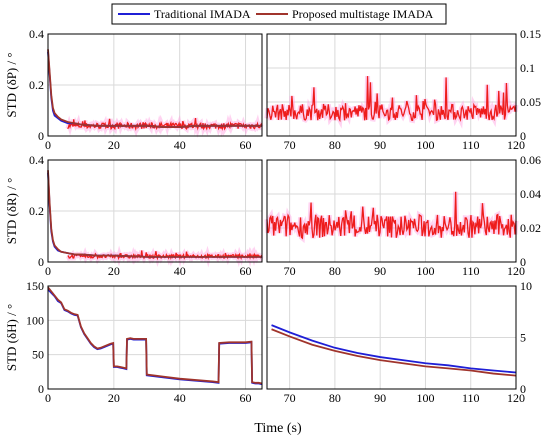 Image resolution: width=550 pixels, height=440 pixels. Describe the element at coordinates (35, 320) in the screenshot. I see `y-tick-label: 100` at that location.